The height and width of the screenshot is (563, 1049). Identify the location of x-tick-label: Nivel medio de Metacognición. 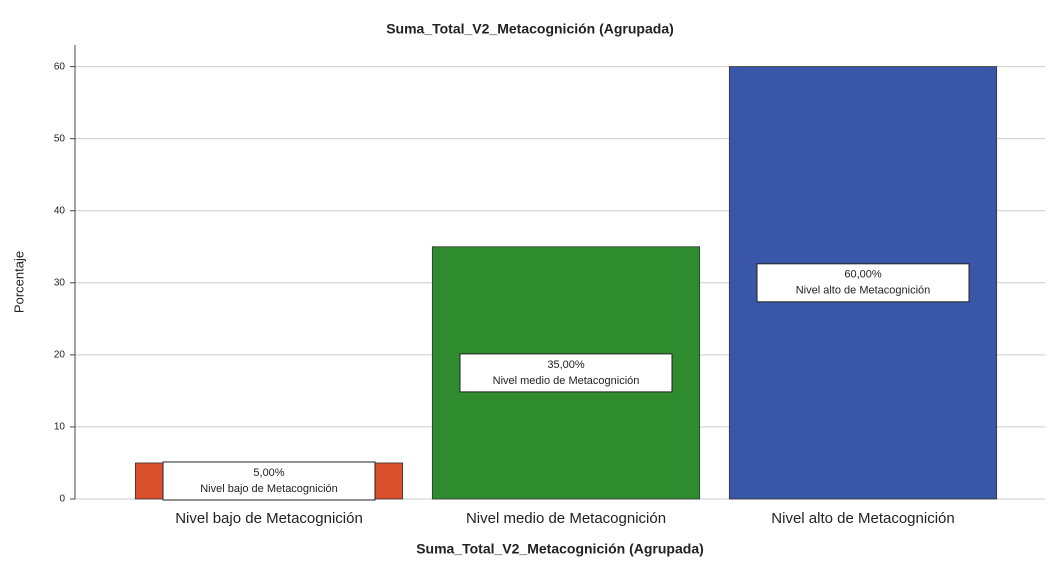
(566, 518).